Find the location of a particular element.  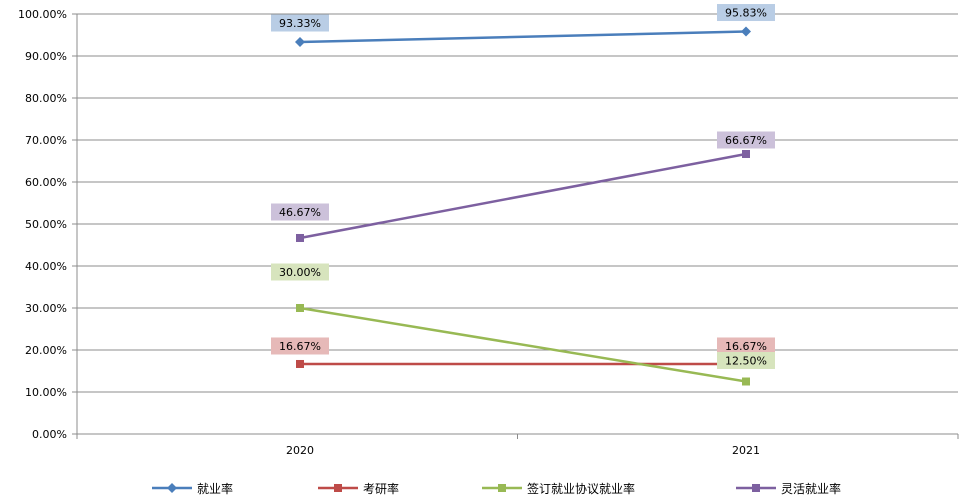

legend-item: 签订就业协议就业率 is located at coordinates (557, 488).